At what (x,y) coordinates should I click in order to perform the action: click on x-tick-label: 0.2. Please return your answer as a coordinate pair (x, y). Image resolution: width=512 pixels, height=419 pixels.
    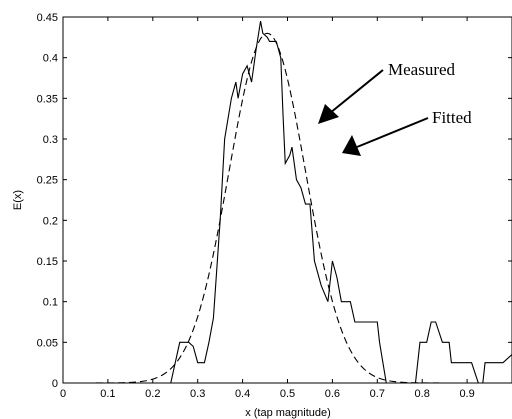
    Looking at the image, I should click on (152, 394).